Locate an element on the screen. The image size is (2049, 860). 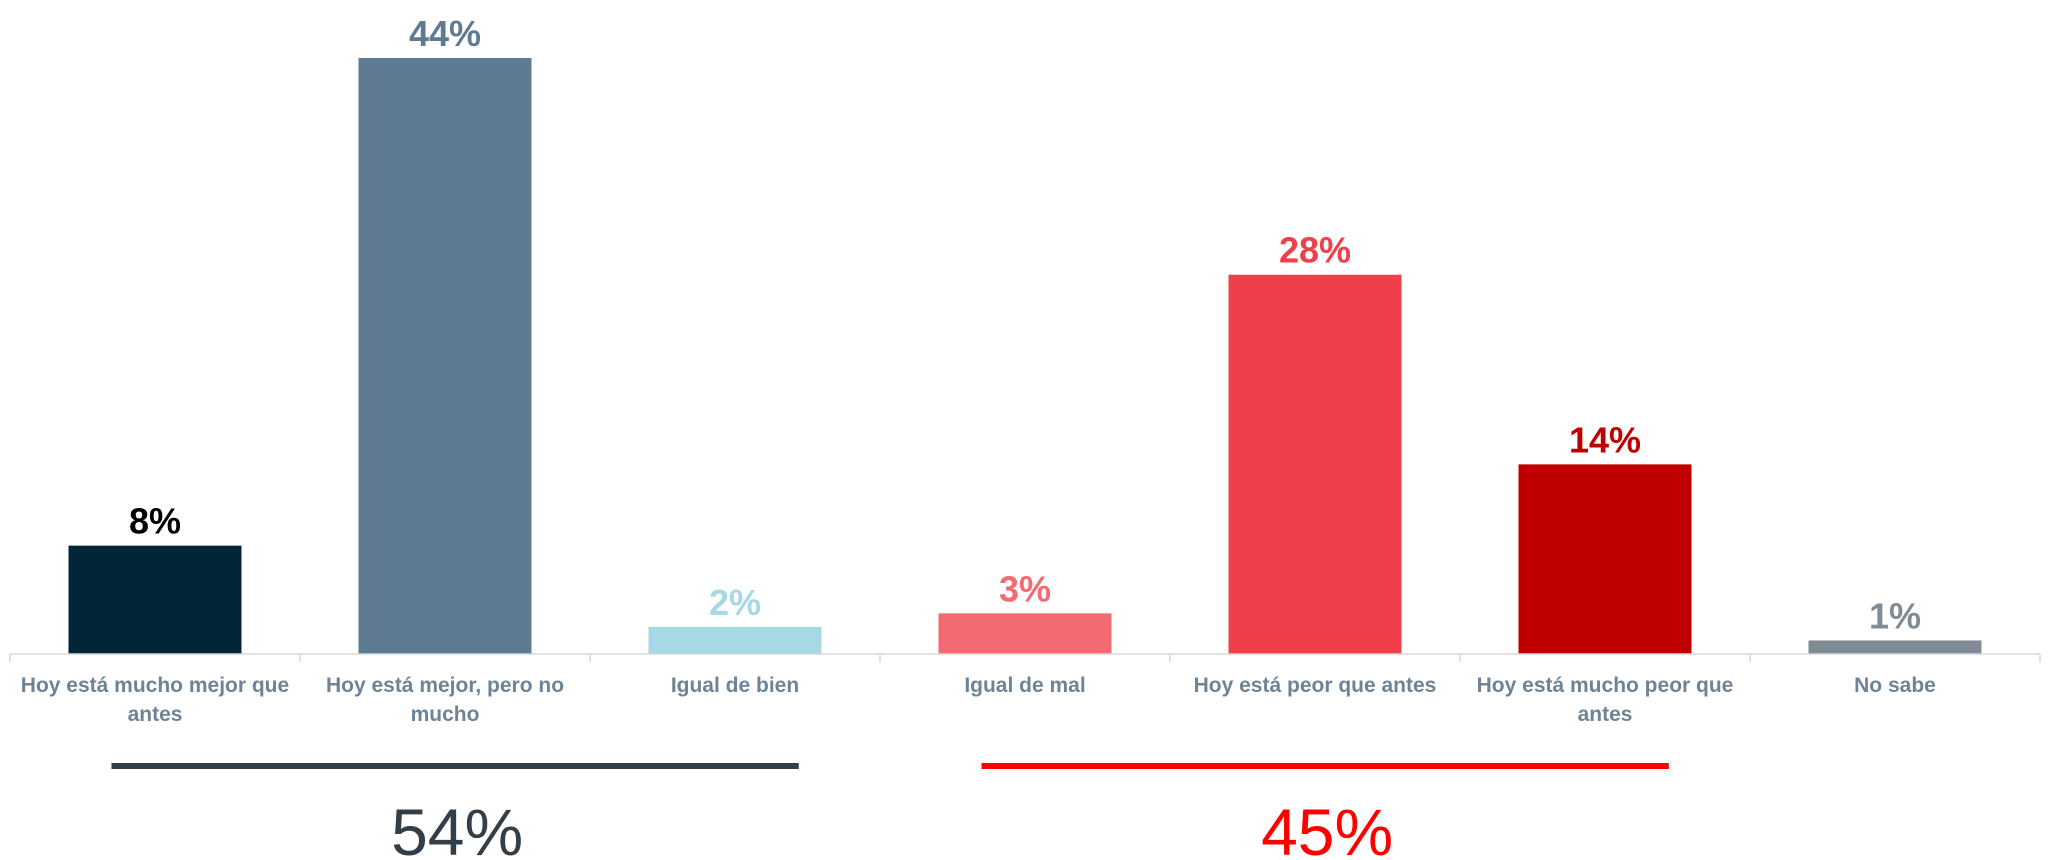
category-label-5: Hoy está peor que antes is located at coordinates (1315, 685).